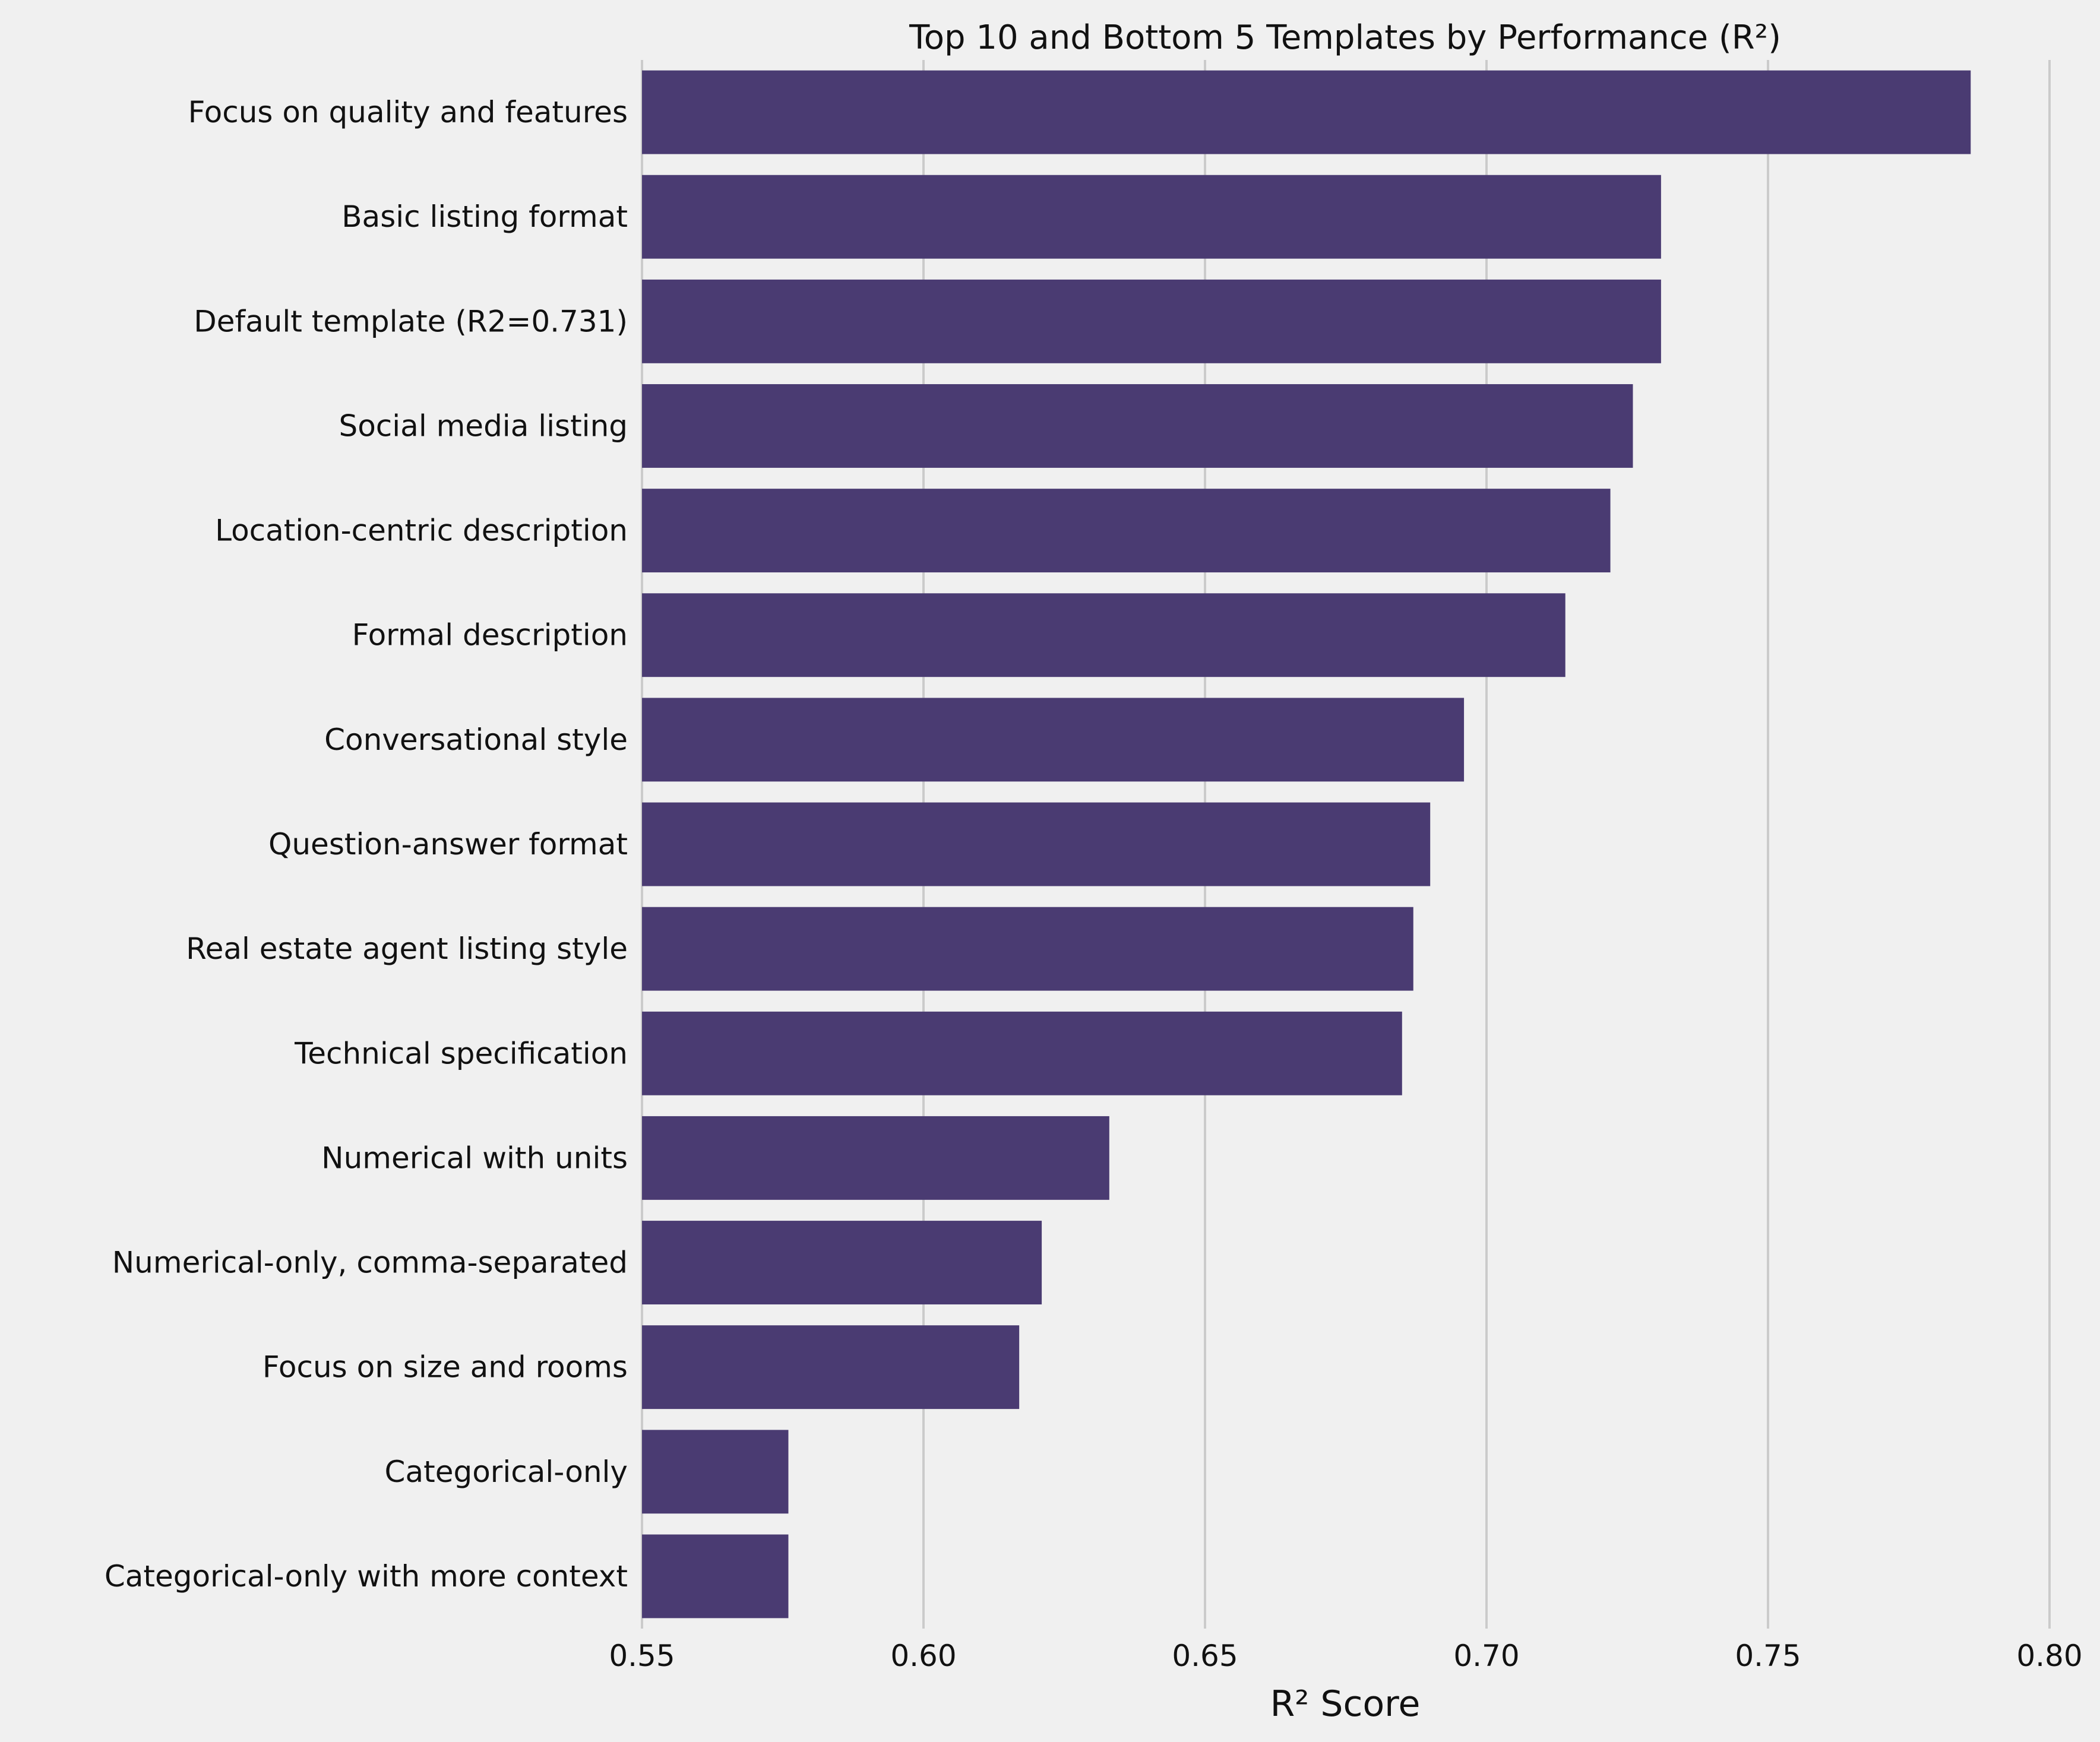 This screenshot has width=2100, height=1742. I want to click on x-tick-label: 0.70, so click(1486, 1656).